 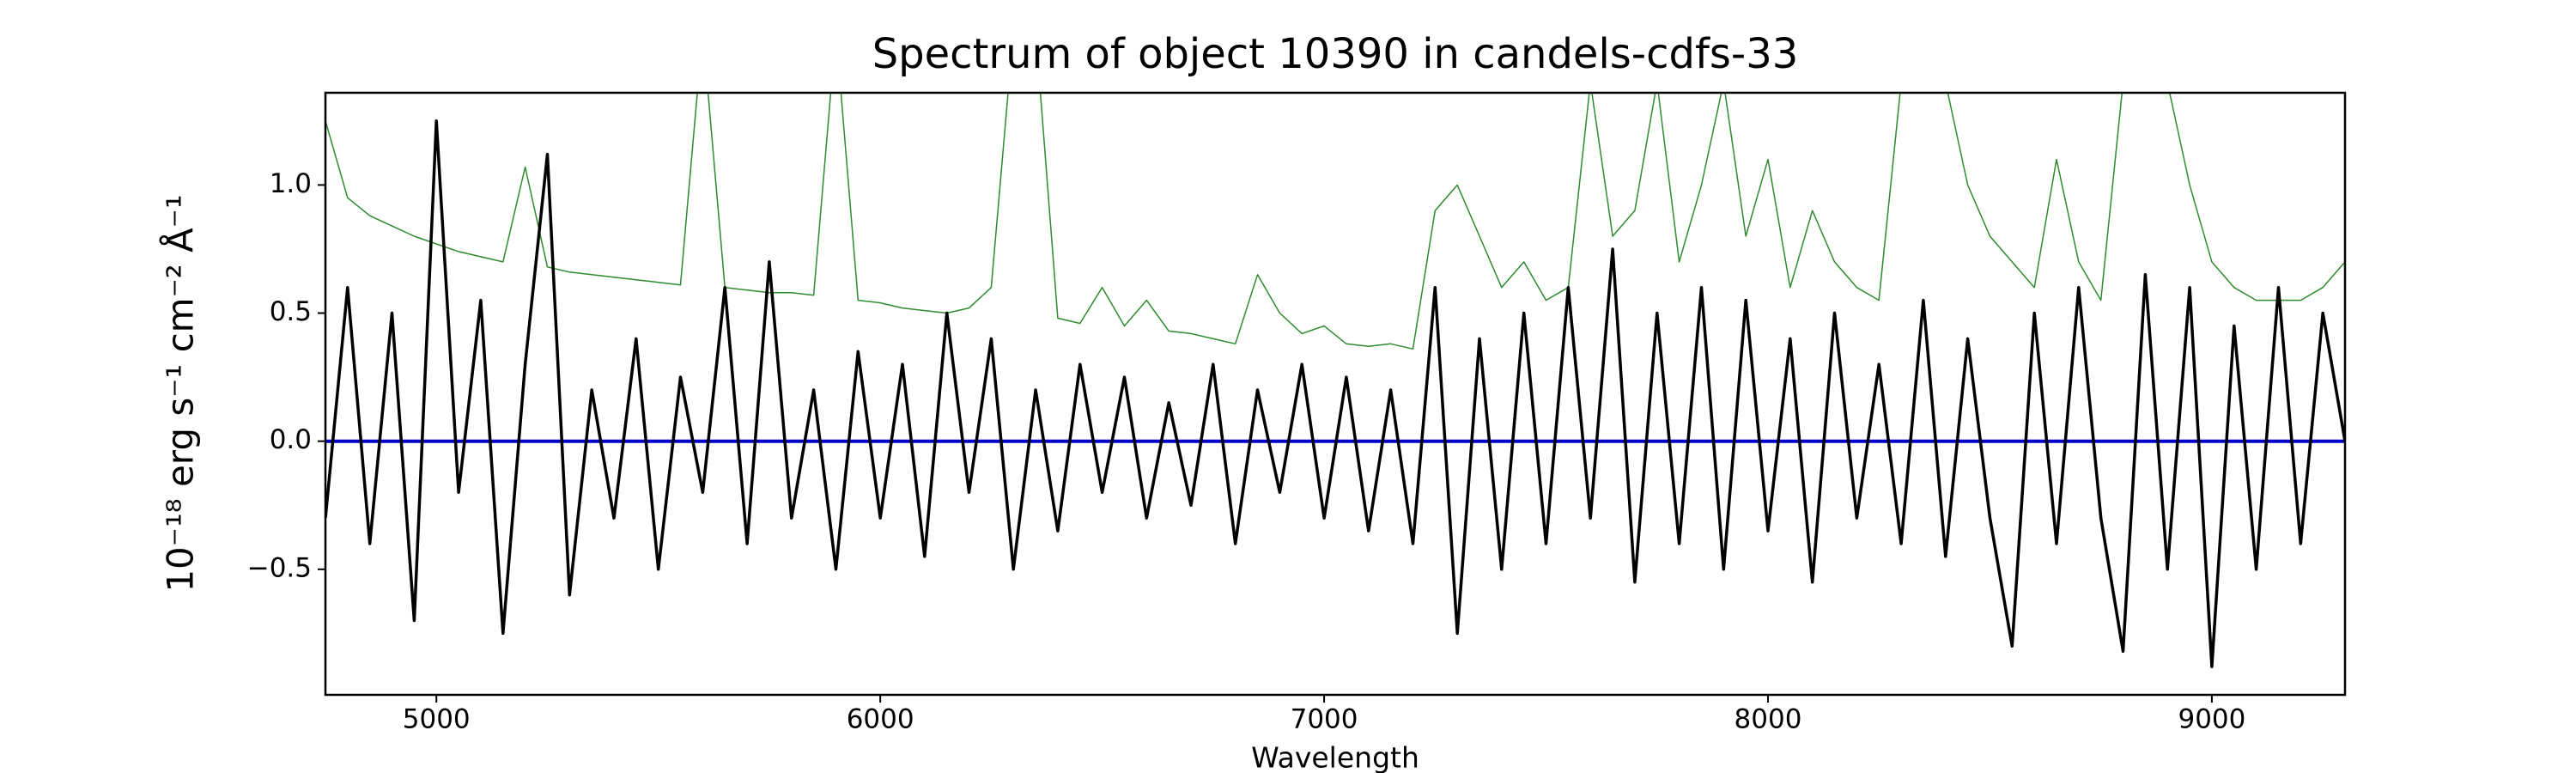 What do you see at coordinates (291, 311) in the screenshot?
I see `y-tick-label: 0.5` at bounding box center [291, 311].